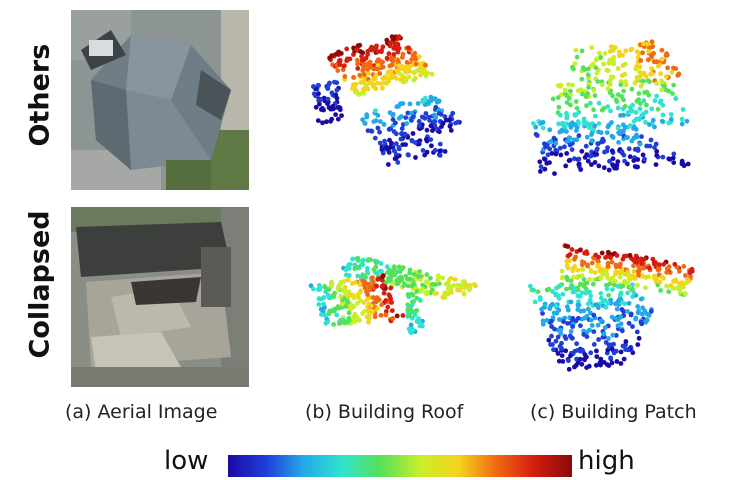 The height and width of the screenshot is (480, 741). Describe the element at coordinates (141, 412) in the screenshot. I see `caption-aerial-image: (a) Aerial Image` at that location.